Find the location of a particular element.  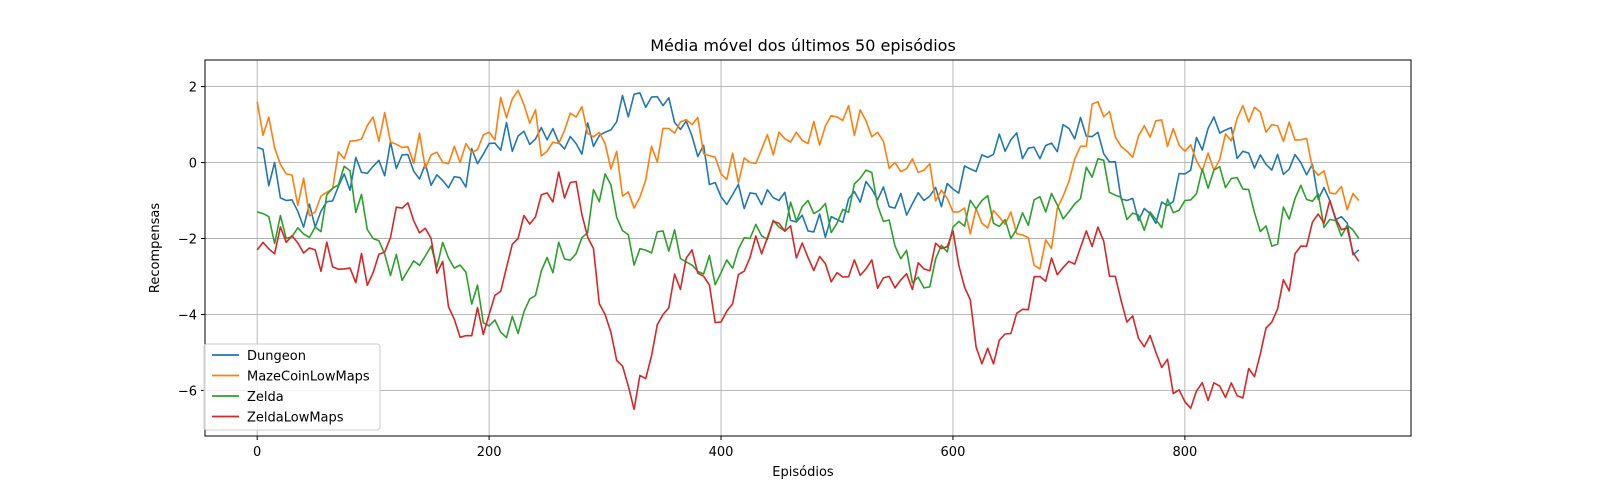

y-tick-label: 2 is located at coordinates (193, 88).